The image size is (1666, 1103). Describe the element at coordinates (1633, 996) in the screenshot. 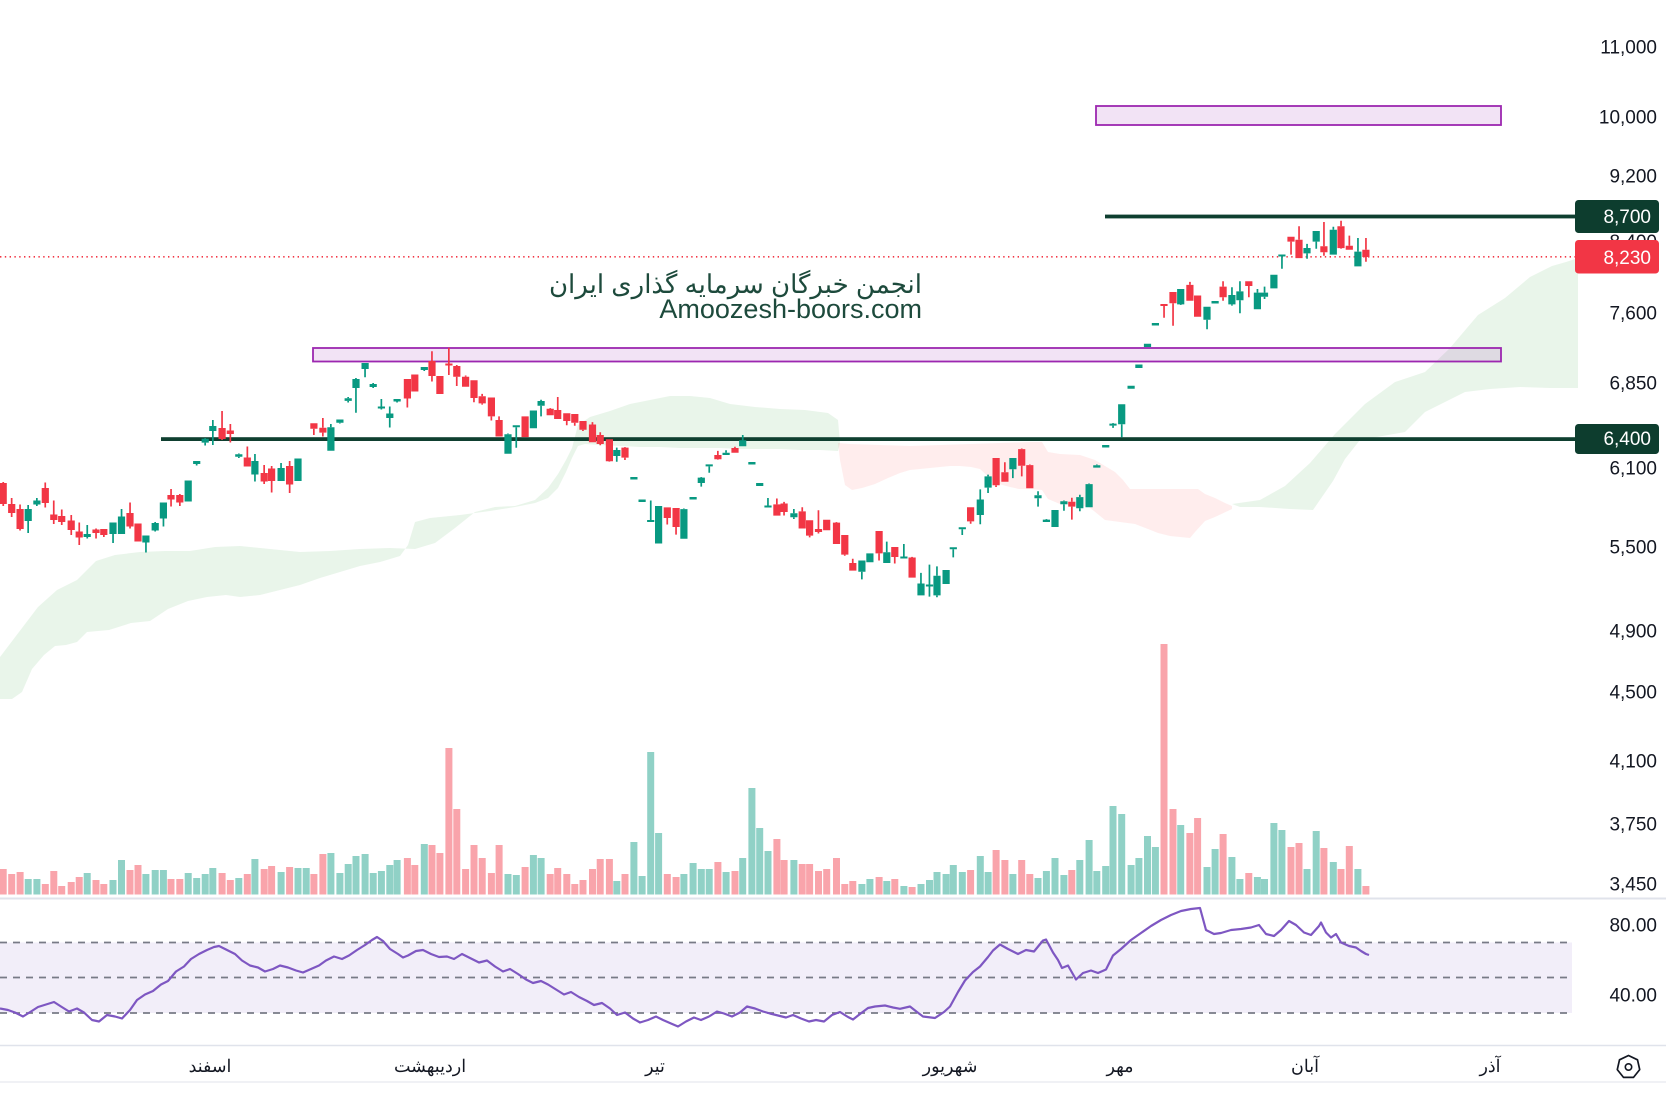

I see `svg-text: 40.00` at that location.